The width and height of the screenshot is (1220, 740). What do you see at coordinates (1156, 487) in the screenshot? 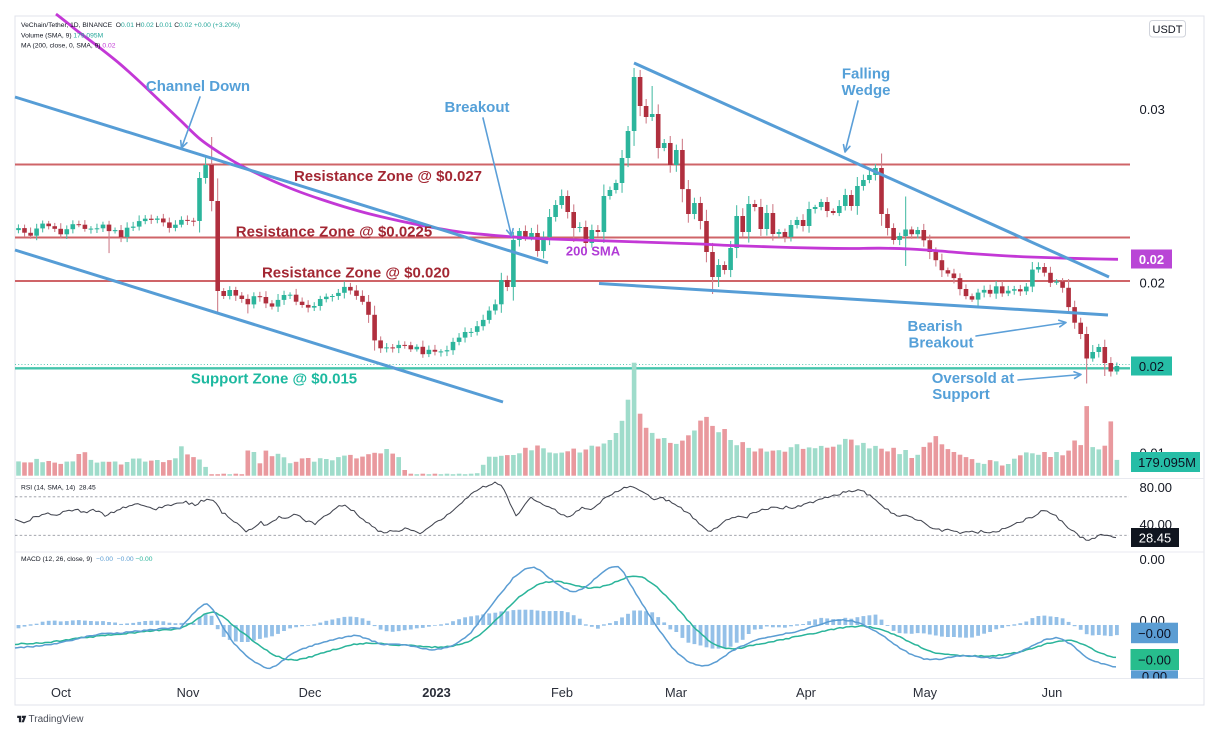
I see `svg-text: 80.00` at bounding box center [1156, 487].